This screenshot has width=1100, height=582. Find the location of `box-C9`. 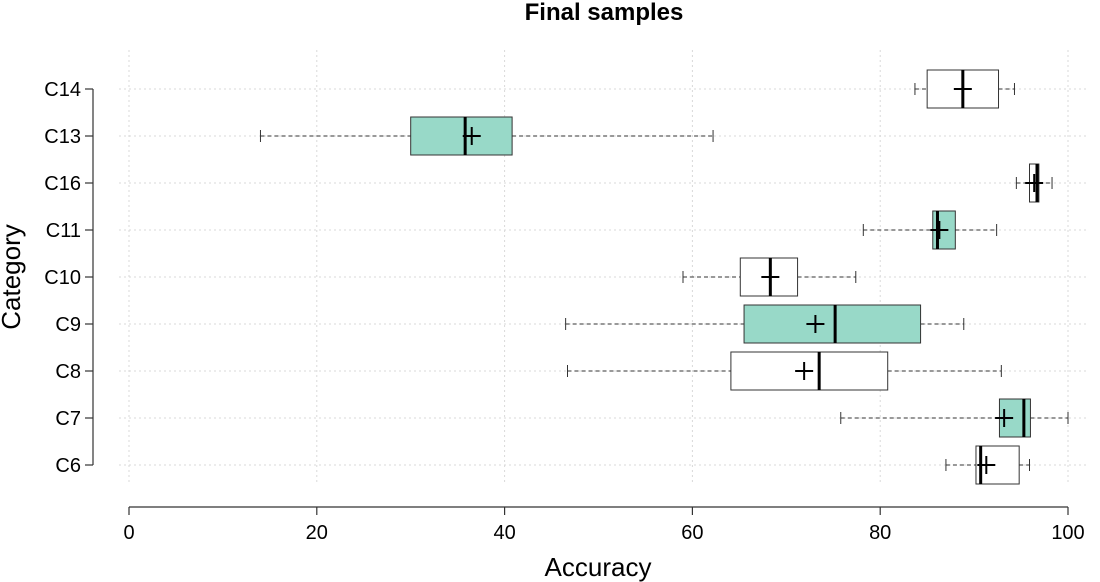

box-C9 is located at coordinates (765, 324).